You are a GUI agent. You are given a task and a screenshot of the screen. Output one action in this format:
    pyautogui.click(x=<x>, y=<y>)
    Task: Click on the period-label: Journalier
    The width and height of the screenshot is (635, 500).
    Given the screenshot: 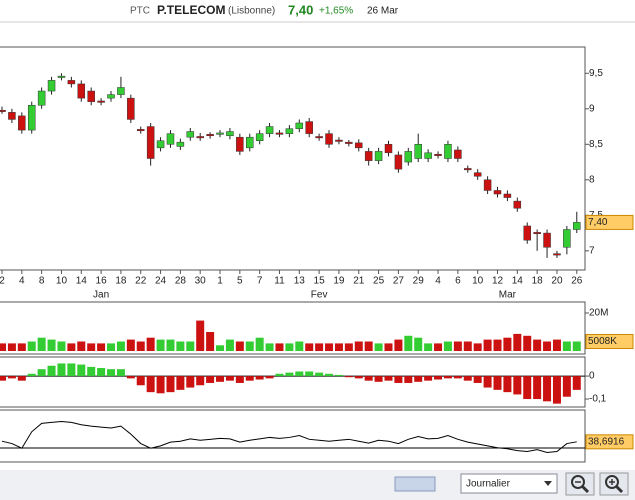 What is the action you would take?
    pyautogui.click(x=488, y=484)
    